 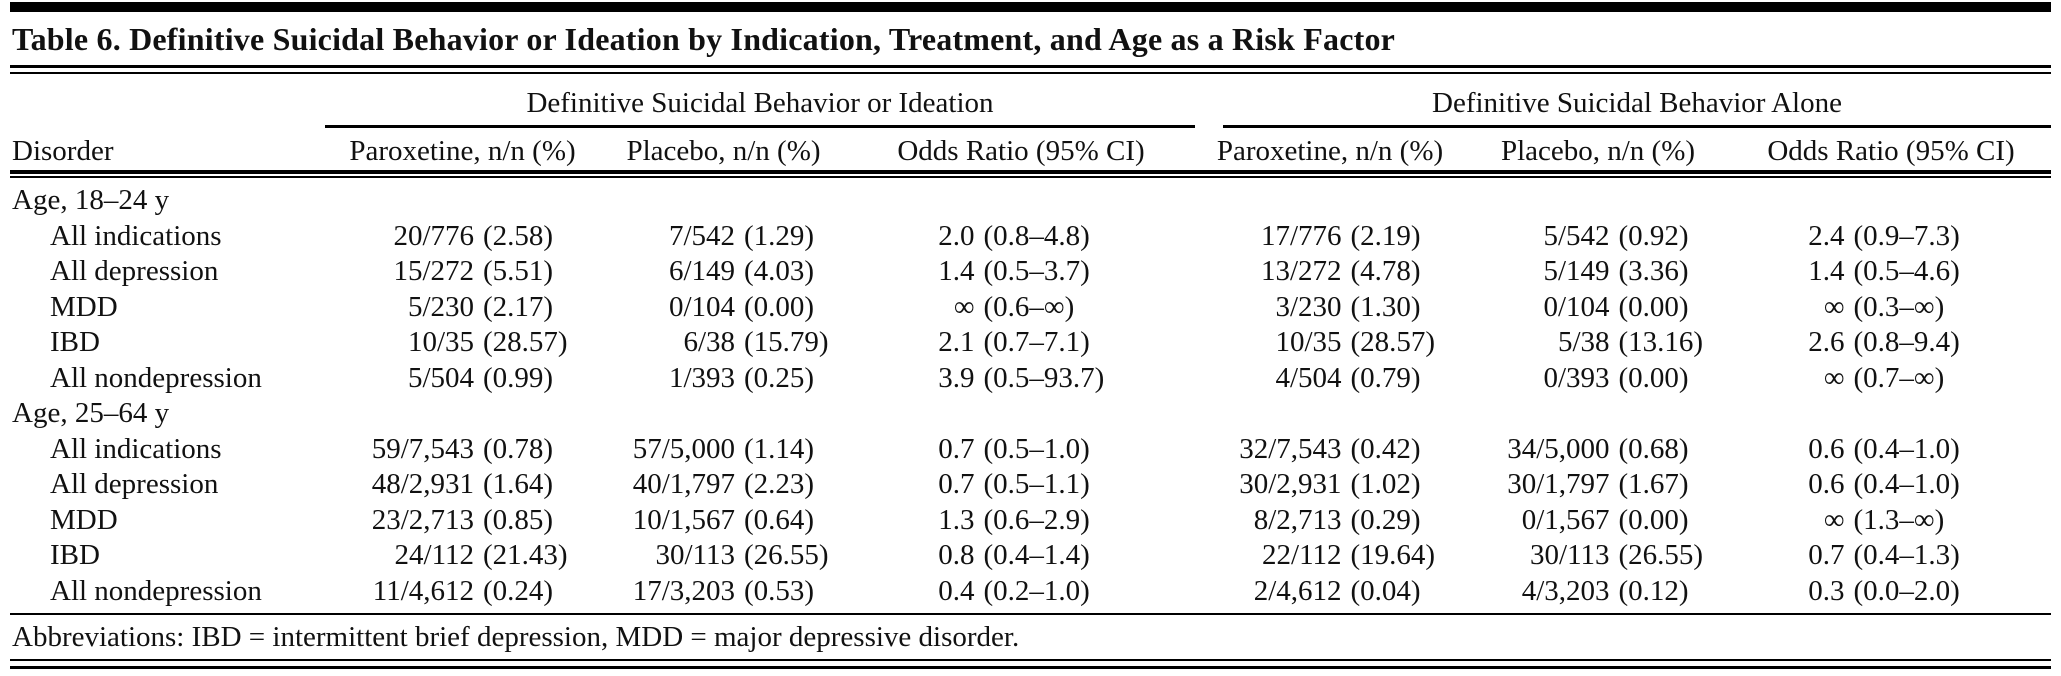 What do you see at coordinates (84, 306) in the screenshot?
I see `row-label: MDD` at bounding box center [84, 306].